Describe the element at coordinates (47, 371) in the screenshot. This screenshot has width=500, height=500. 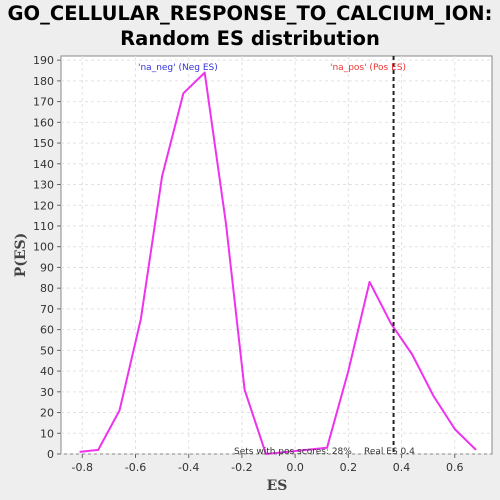
I see `y-tick-label: 40` at that location.